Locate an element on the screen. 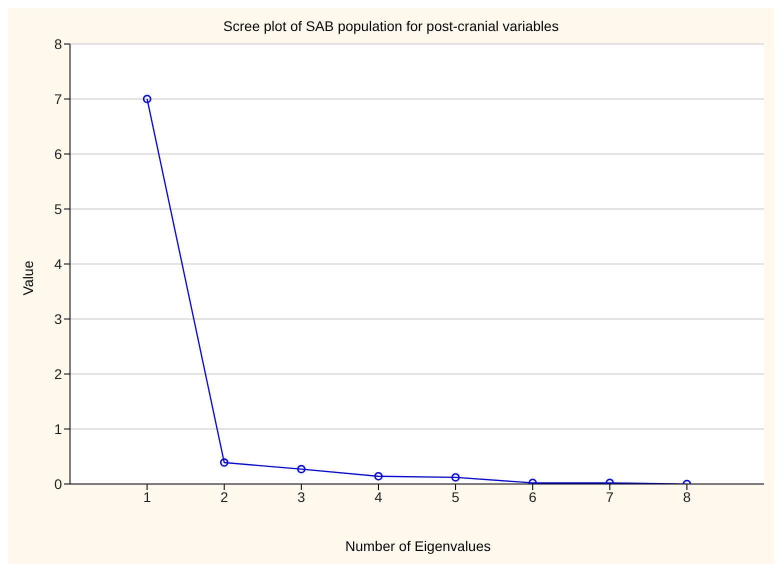  x-tick-label: 4 is located at coordinates (378, 496).